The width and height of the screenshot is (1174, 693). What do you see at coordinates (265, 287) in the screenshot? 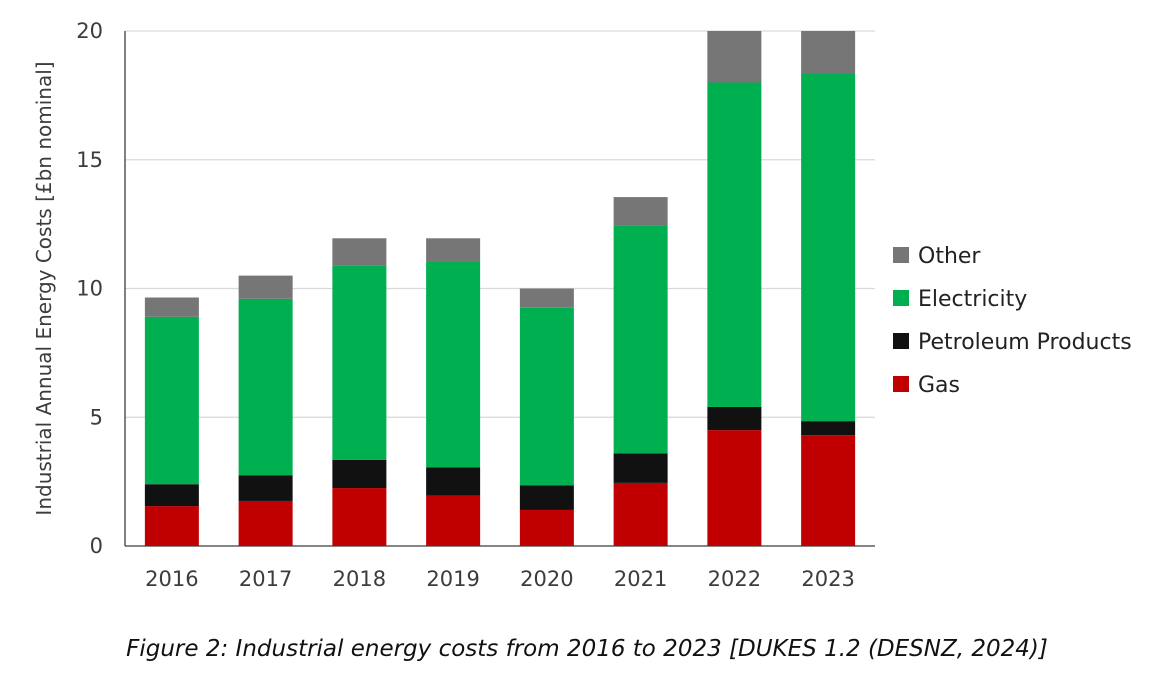
I see `bar-other-2017` at bounding box center [265, 287].